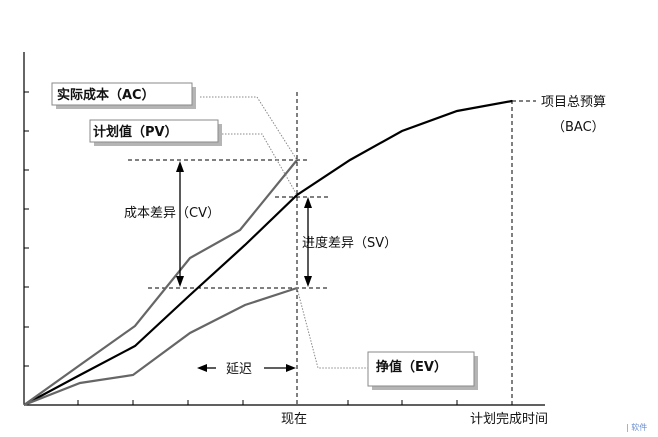 This screenshot has height=437, width=658. I want to click on ac-label-box: 实际成本（AC）, so click(123, 95).